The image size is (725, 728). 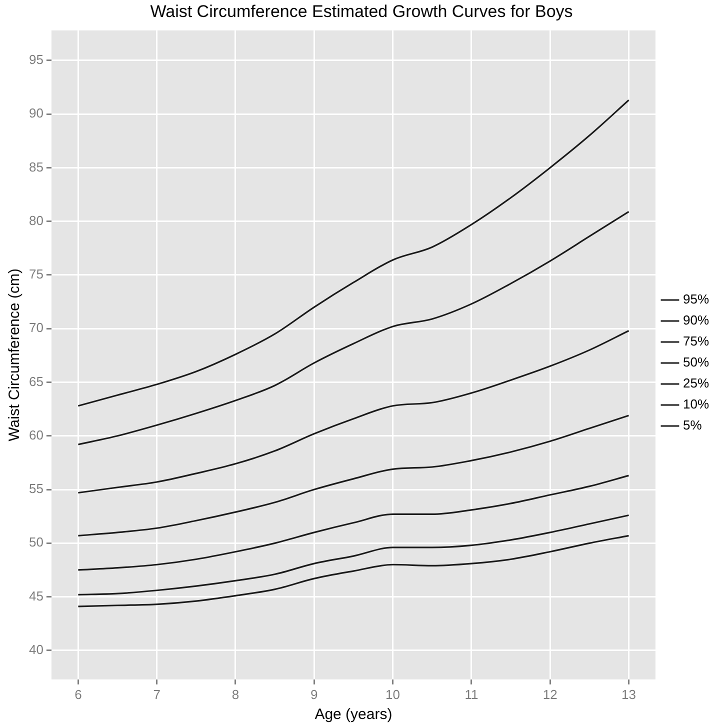 What do you see at coordinates (696, 404) in the screenshot?
I see `legend-label: 10%` at bounding box center [696, 404].